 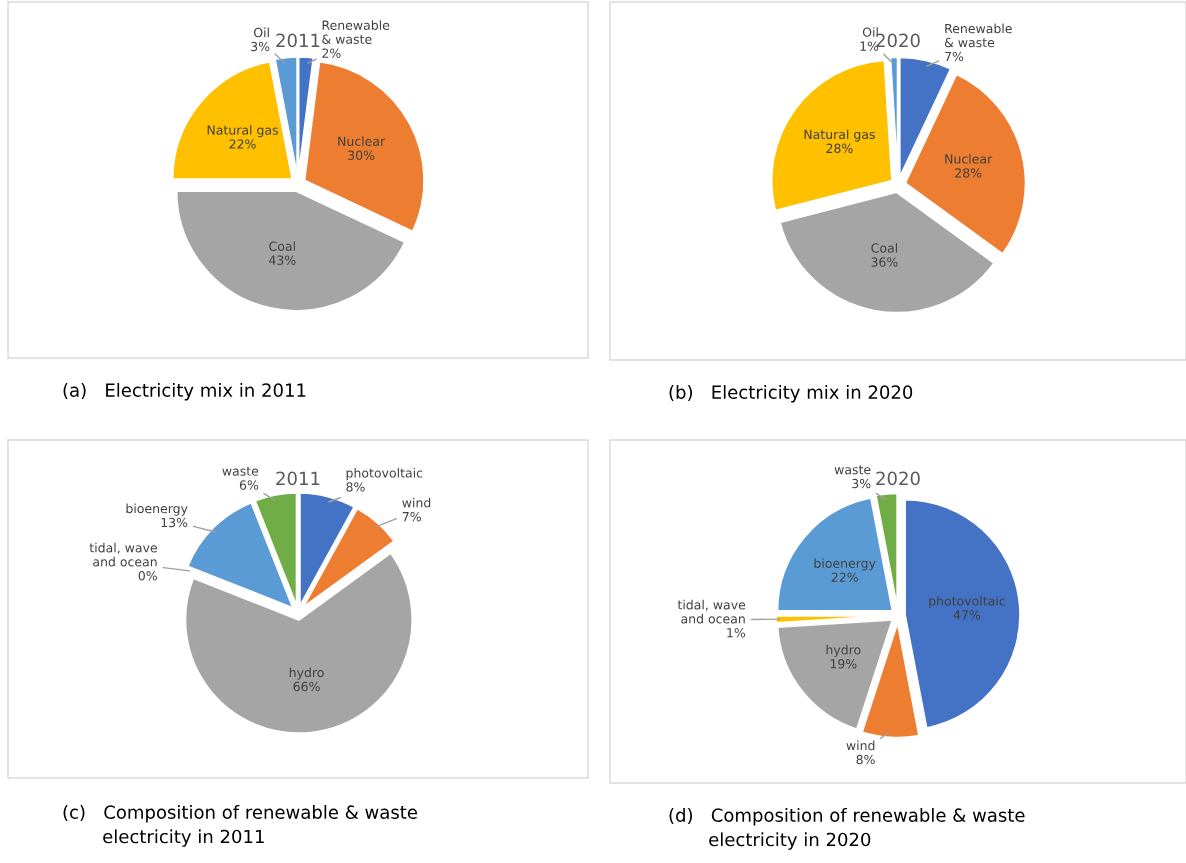 What do you see at coordinates (298, 478) in the screenshot?
I see `chart-title: 2011` at bounding box center [298, 478].